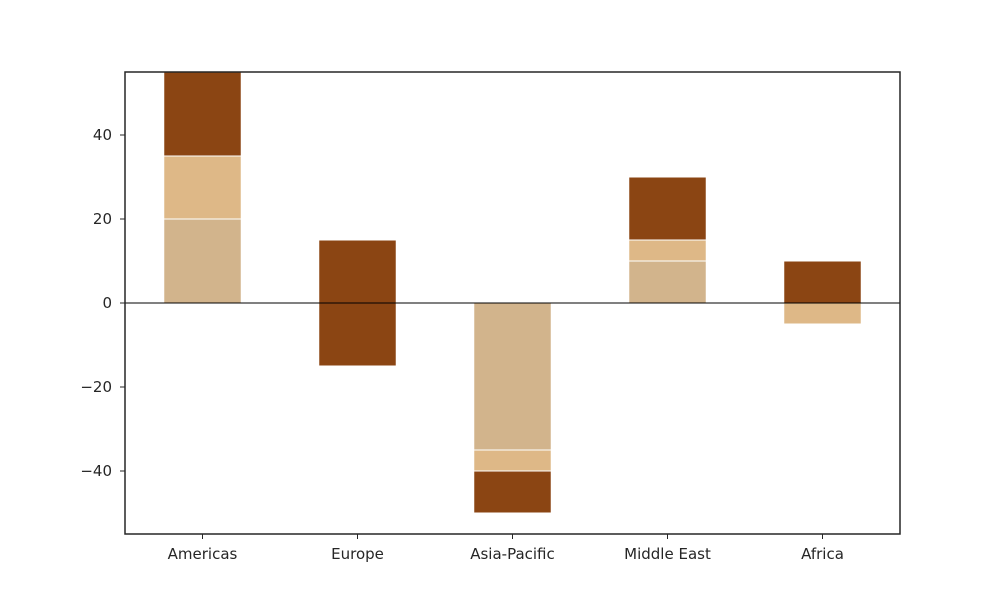  I want to click on x-tick-label-americas: Americas, so click(203, 554).